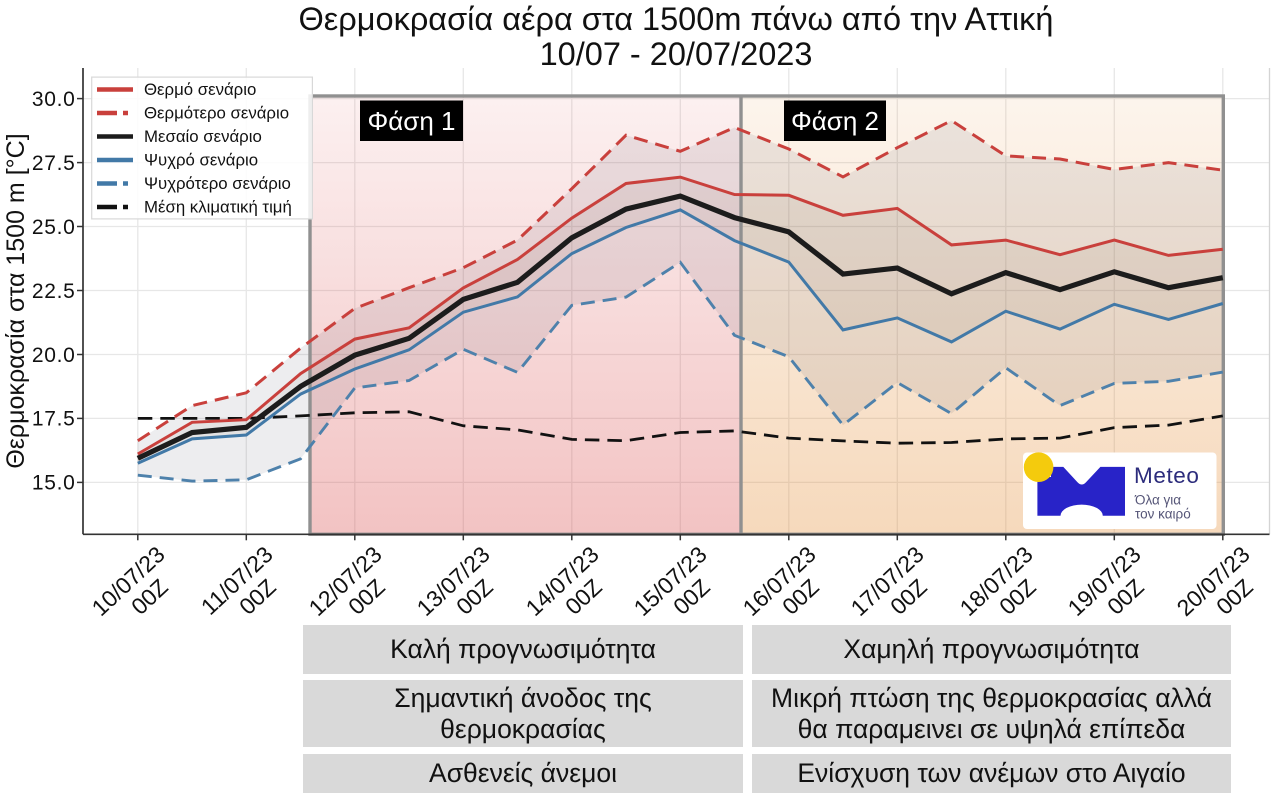  What do you see at coordinates (1157, 500) in the screenshot?
I see `svg-text: Όλα για` at bounding box center [1157, 500].